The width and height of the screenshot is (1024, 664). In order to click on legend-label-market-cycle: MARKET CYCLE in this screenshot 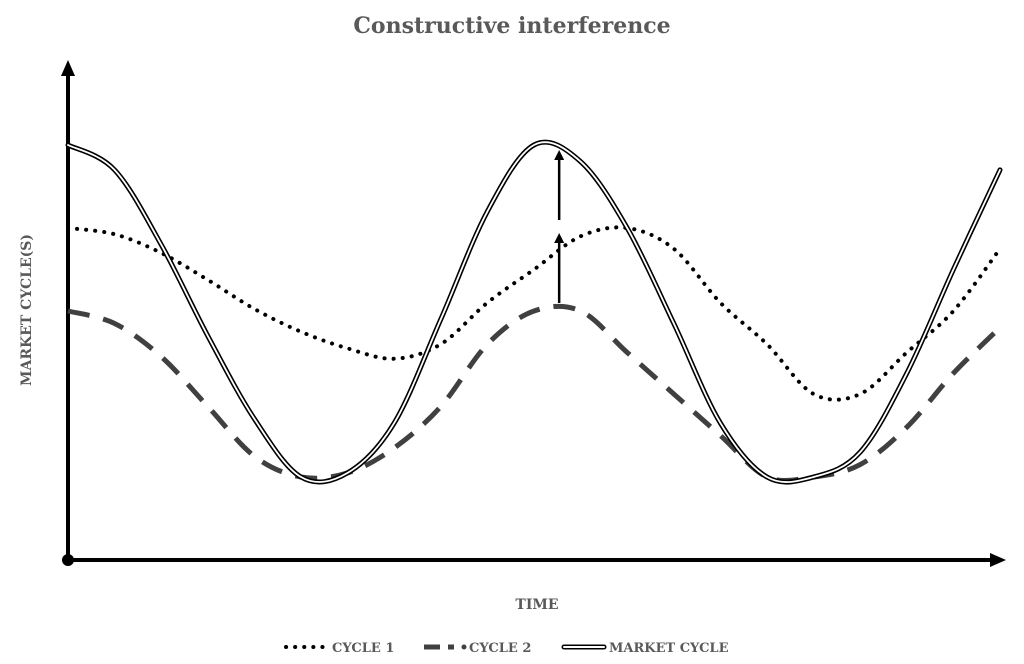, I will do `click(669, 648)`.